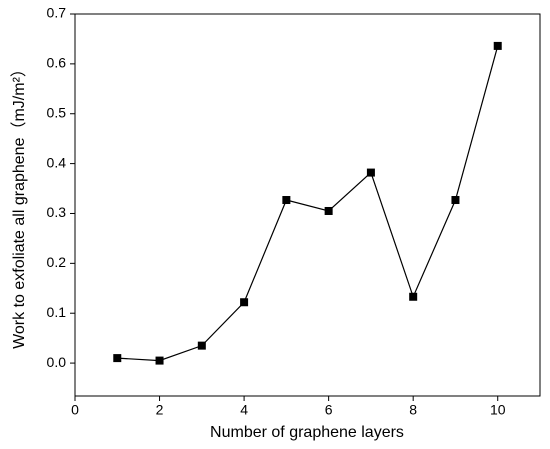 The height and width of the screenshot is (449, 550). Describe the element at coordinates (498, 410) in the screenshot. I see `x-tick-label: 10` at that location.